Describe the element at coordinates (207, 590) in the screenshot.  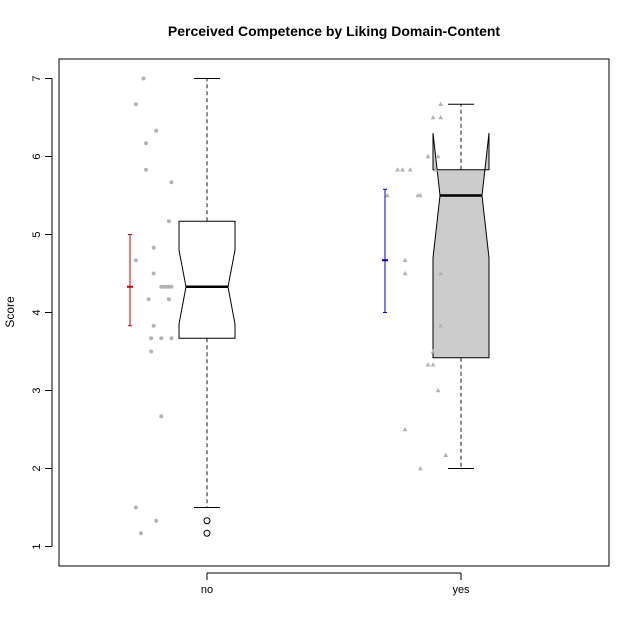
I see `x-tick-label: no` at that location.